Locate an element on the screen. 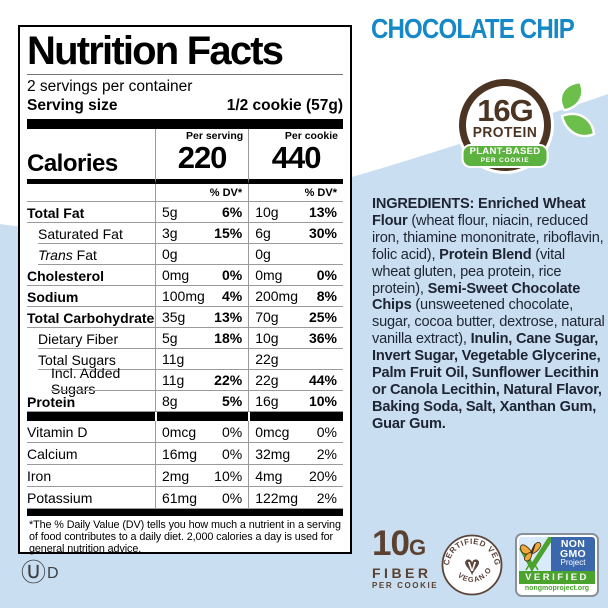 Image resolution: width=608 pixels, height=608 pixels. plant-based-banner: PLANT-BASED PER COOKIE is located at coordinates (505, 156).